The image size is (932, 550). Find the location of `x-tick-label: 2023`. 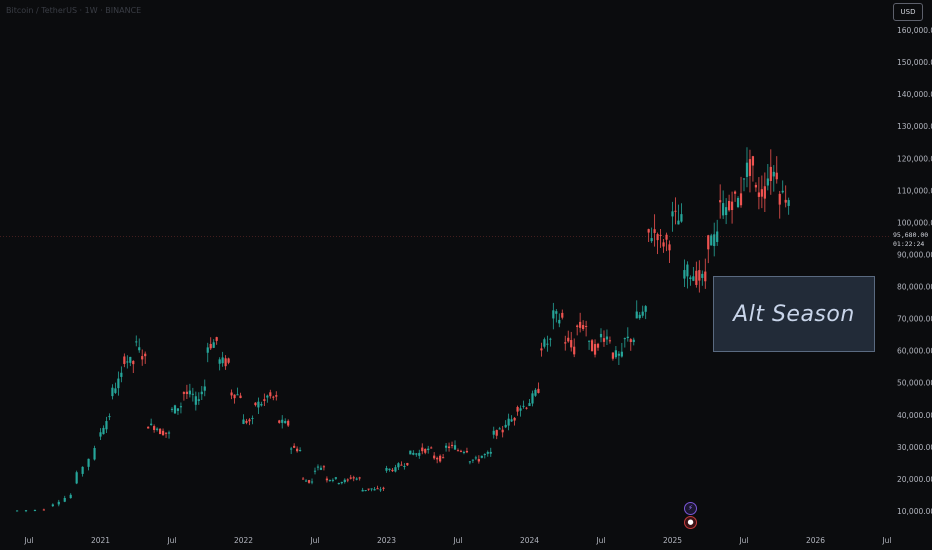

x-tick-label: 2023 is located at coordinates (386, 540).